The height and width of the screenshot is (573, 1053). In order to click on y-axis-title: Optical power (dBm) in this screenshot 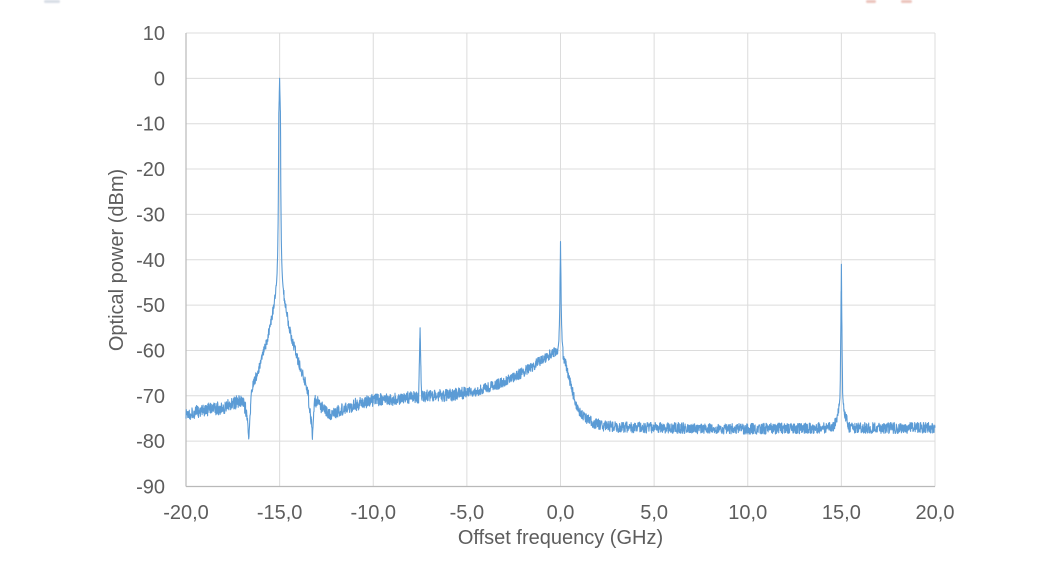, I will do `click(117, 260)`.